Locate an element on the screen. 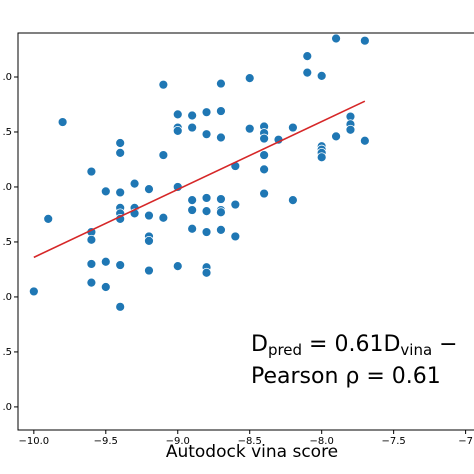  x-axis-label: Autodock vina score is located at coordinates (252, 452).